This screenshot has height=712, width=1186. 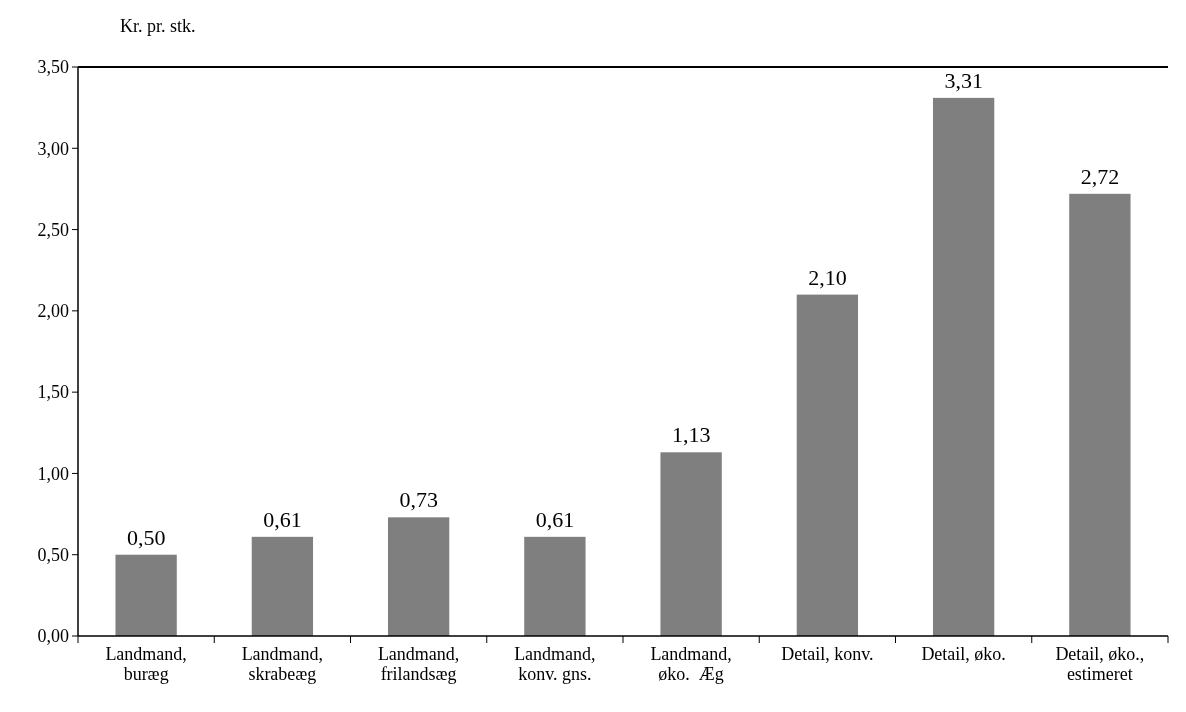 I want to click on data-label: 2,10, so click(x=827, y=277).